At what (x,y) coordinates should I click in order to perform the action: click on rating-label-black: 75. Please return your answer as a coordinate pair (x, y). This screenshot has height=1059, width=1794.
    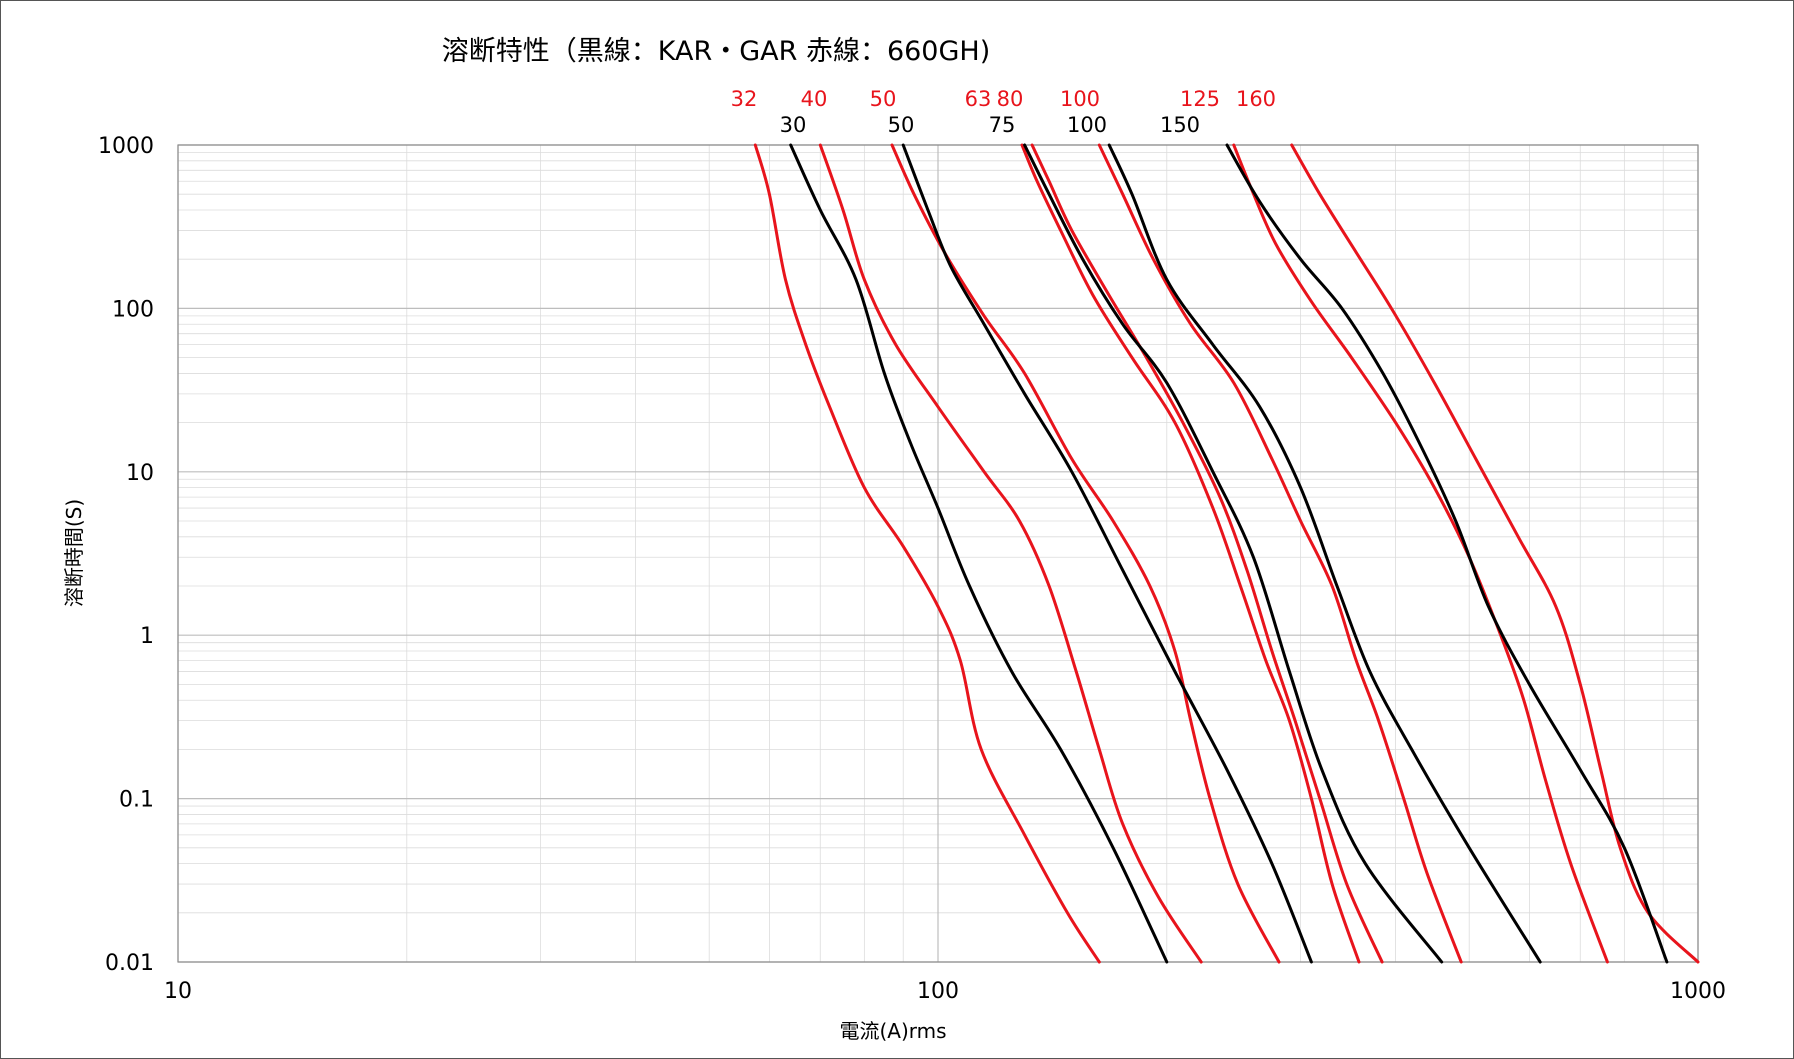
    Looking at the image, I should click on (1002, 125).